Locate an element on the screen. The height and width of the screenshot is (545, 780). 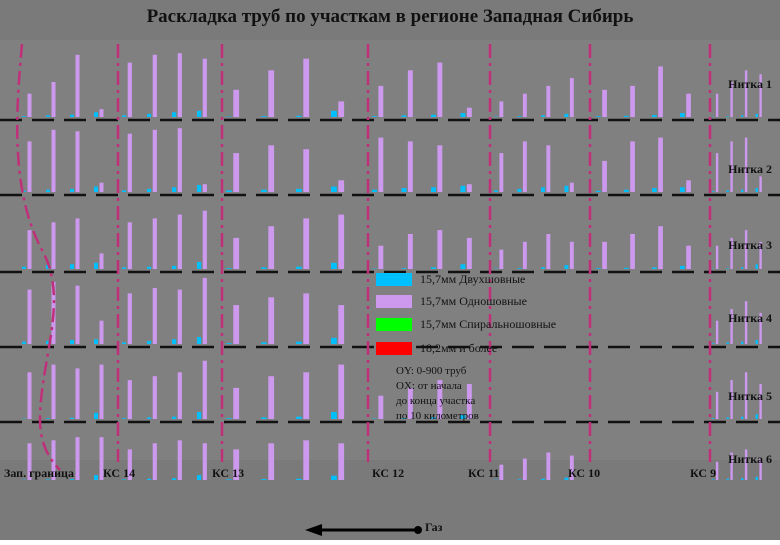
axis-note-ox-3: по 10 километров is located at coordinates (437, 416).